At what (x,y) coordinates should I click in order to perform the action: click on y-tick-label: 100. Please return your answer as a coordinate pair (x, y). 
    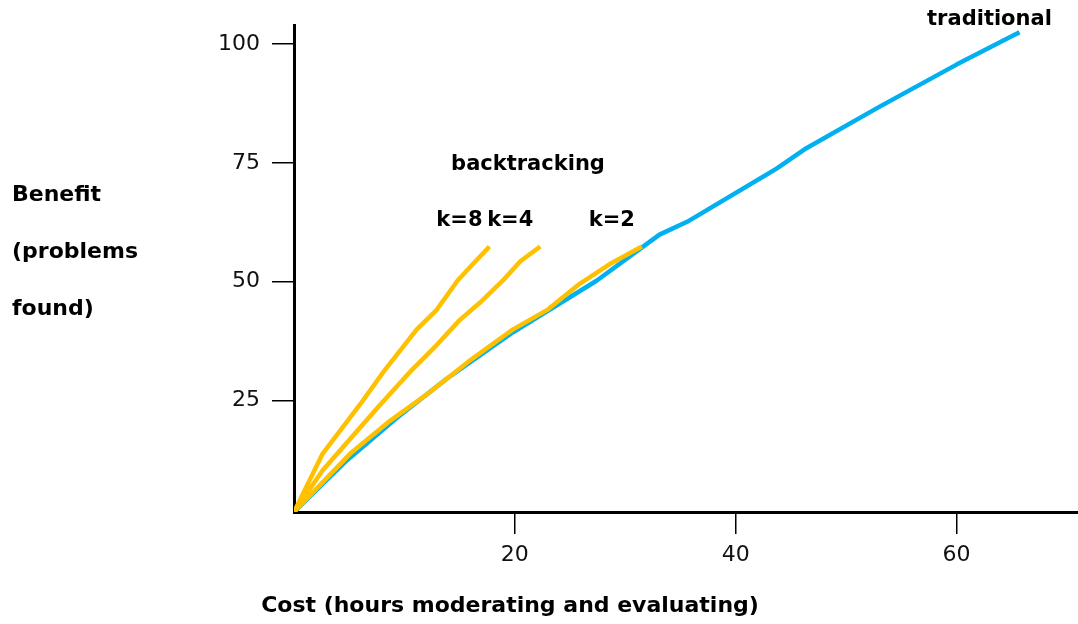
    Looking at the image, I should click on (239, 42).